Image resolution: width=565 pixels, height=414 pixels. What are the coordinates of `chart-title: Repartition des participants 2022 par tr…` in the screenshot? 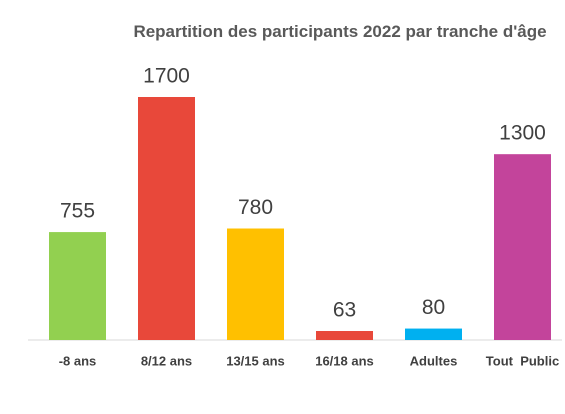 It's located at (340, 31).